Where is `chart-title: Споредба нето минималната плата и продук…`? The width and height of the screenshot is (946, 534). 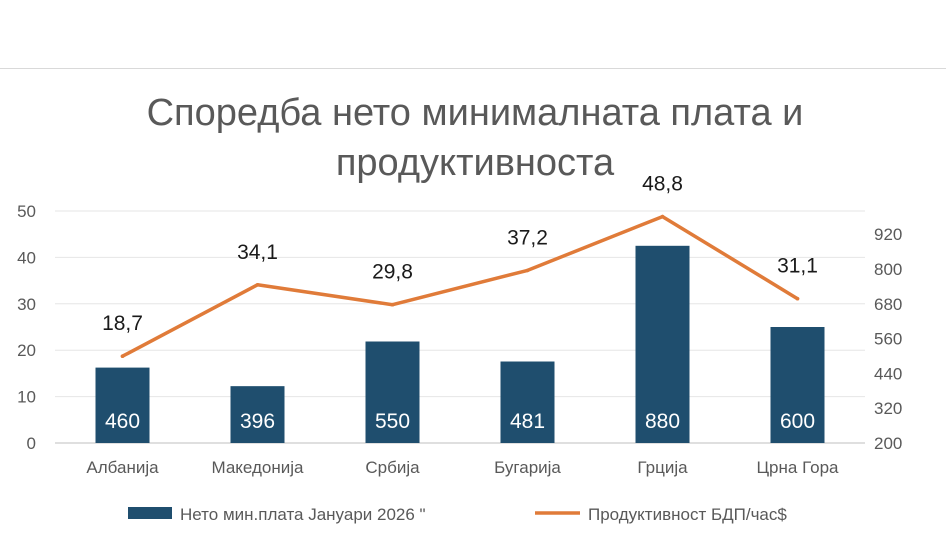 chart-title: Споредба нето минималната плата и продук… is located at coordinates (475, 138).